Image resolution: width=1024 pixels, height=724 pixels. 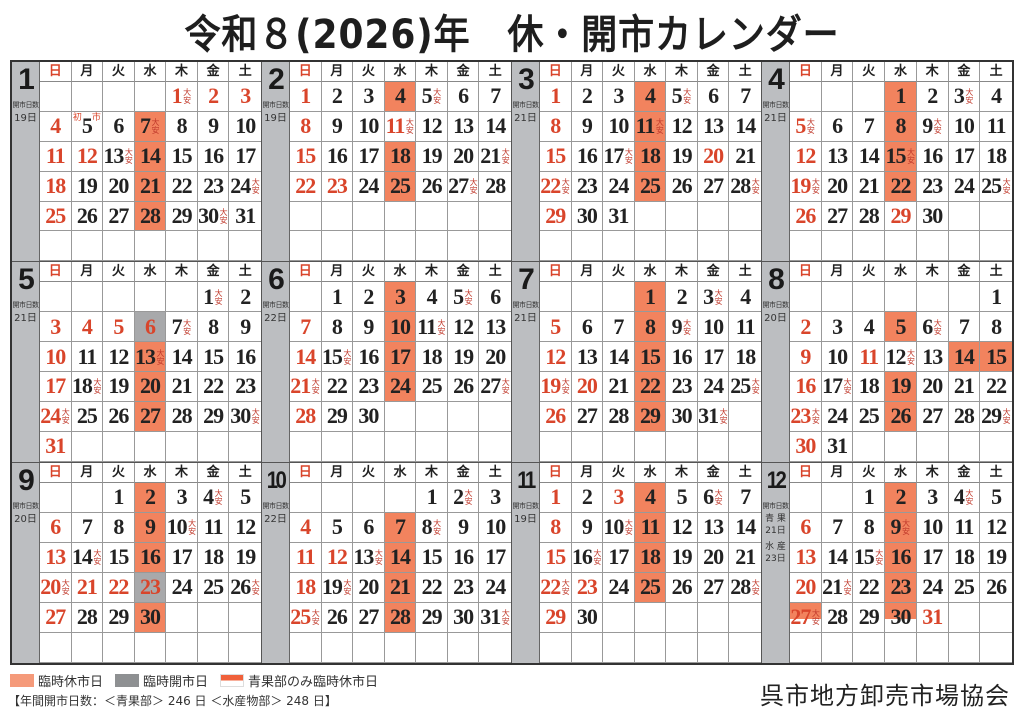 What do you see at coordinates (245, 217) in the screenshot?
I see `day-cell: 31` at bounding box center [245, 217].